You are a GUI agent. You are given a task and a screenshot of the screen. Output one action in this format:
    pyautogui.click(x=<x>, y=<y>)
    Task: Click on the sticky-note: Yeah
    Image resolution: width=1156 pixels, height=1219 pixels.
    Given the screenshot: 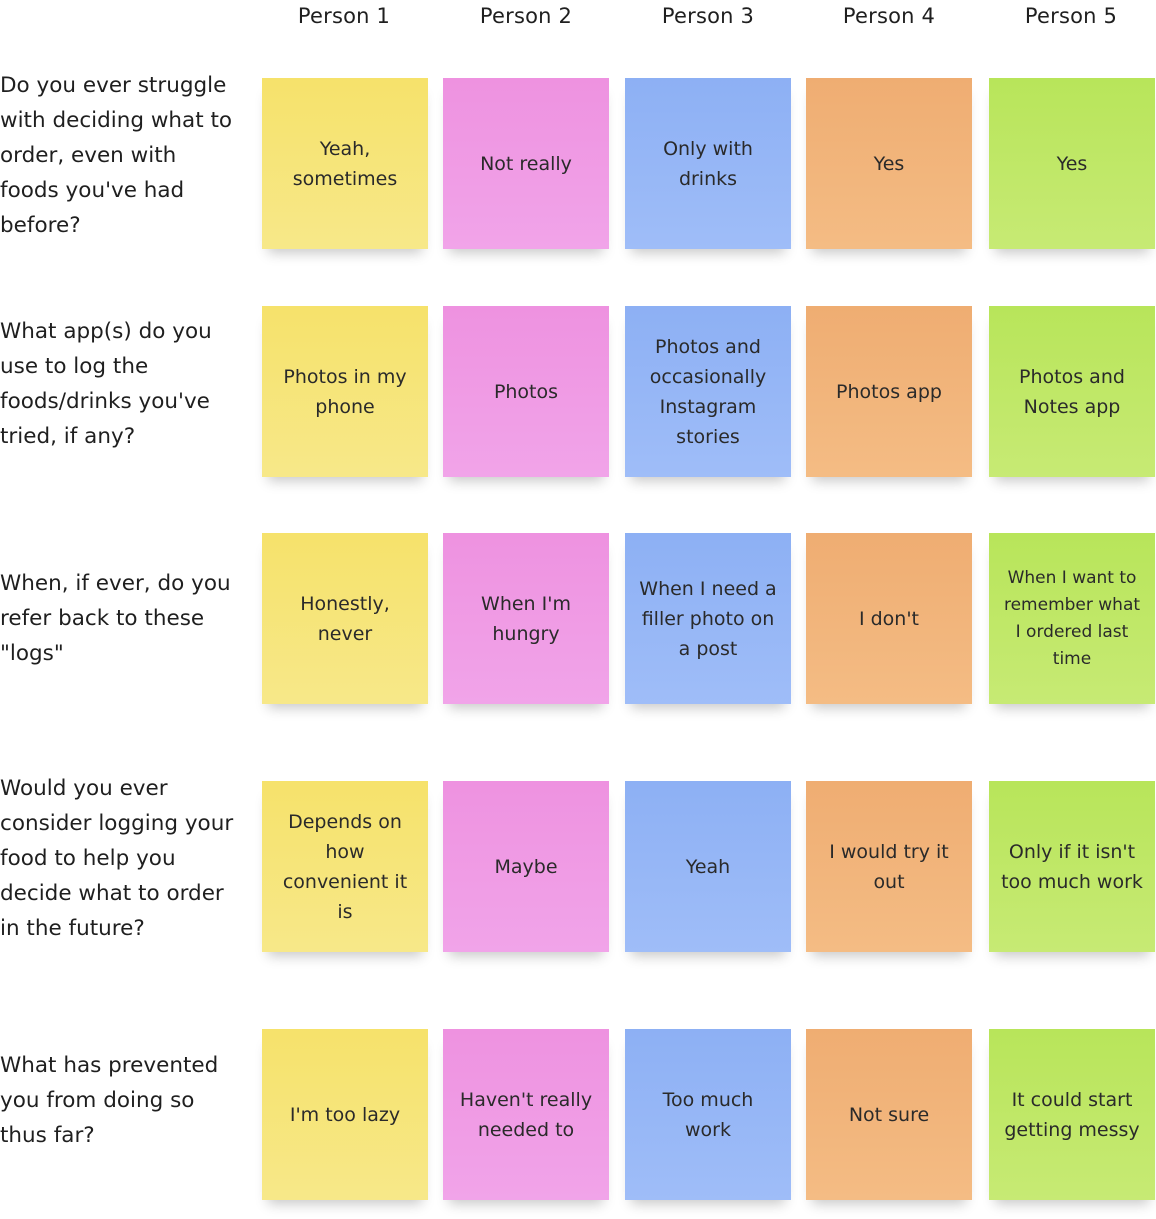 What is the action you would take?
    pyautogui.click(x=708, y=866)
    